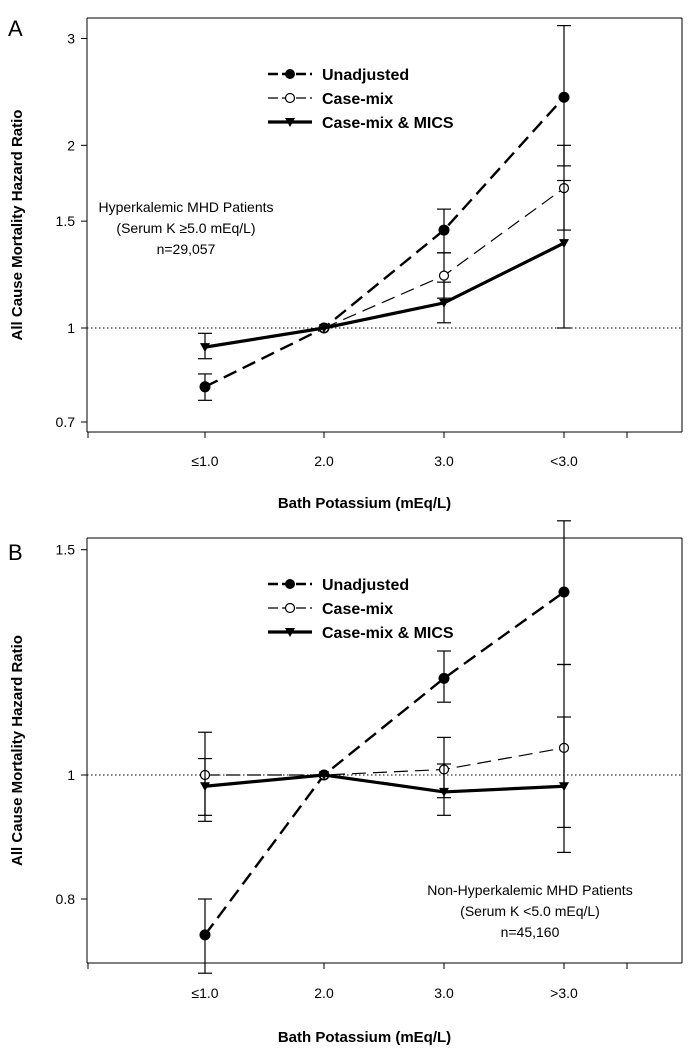  I want to click on y-tick-label: 2, so click(71, 145).